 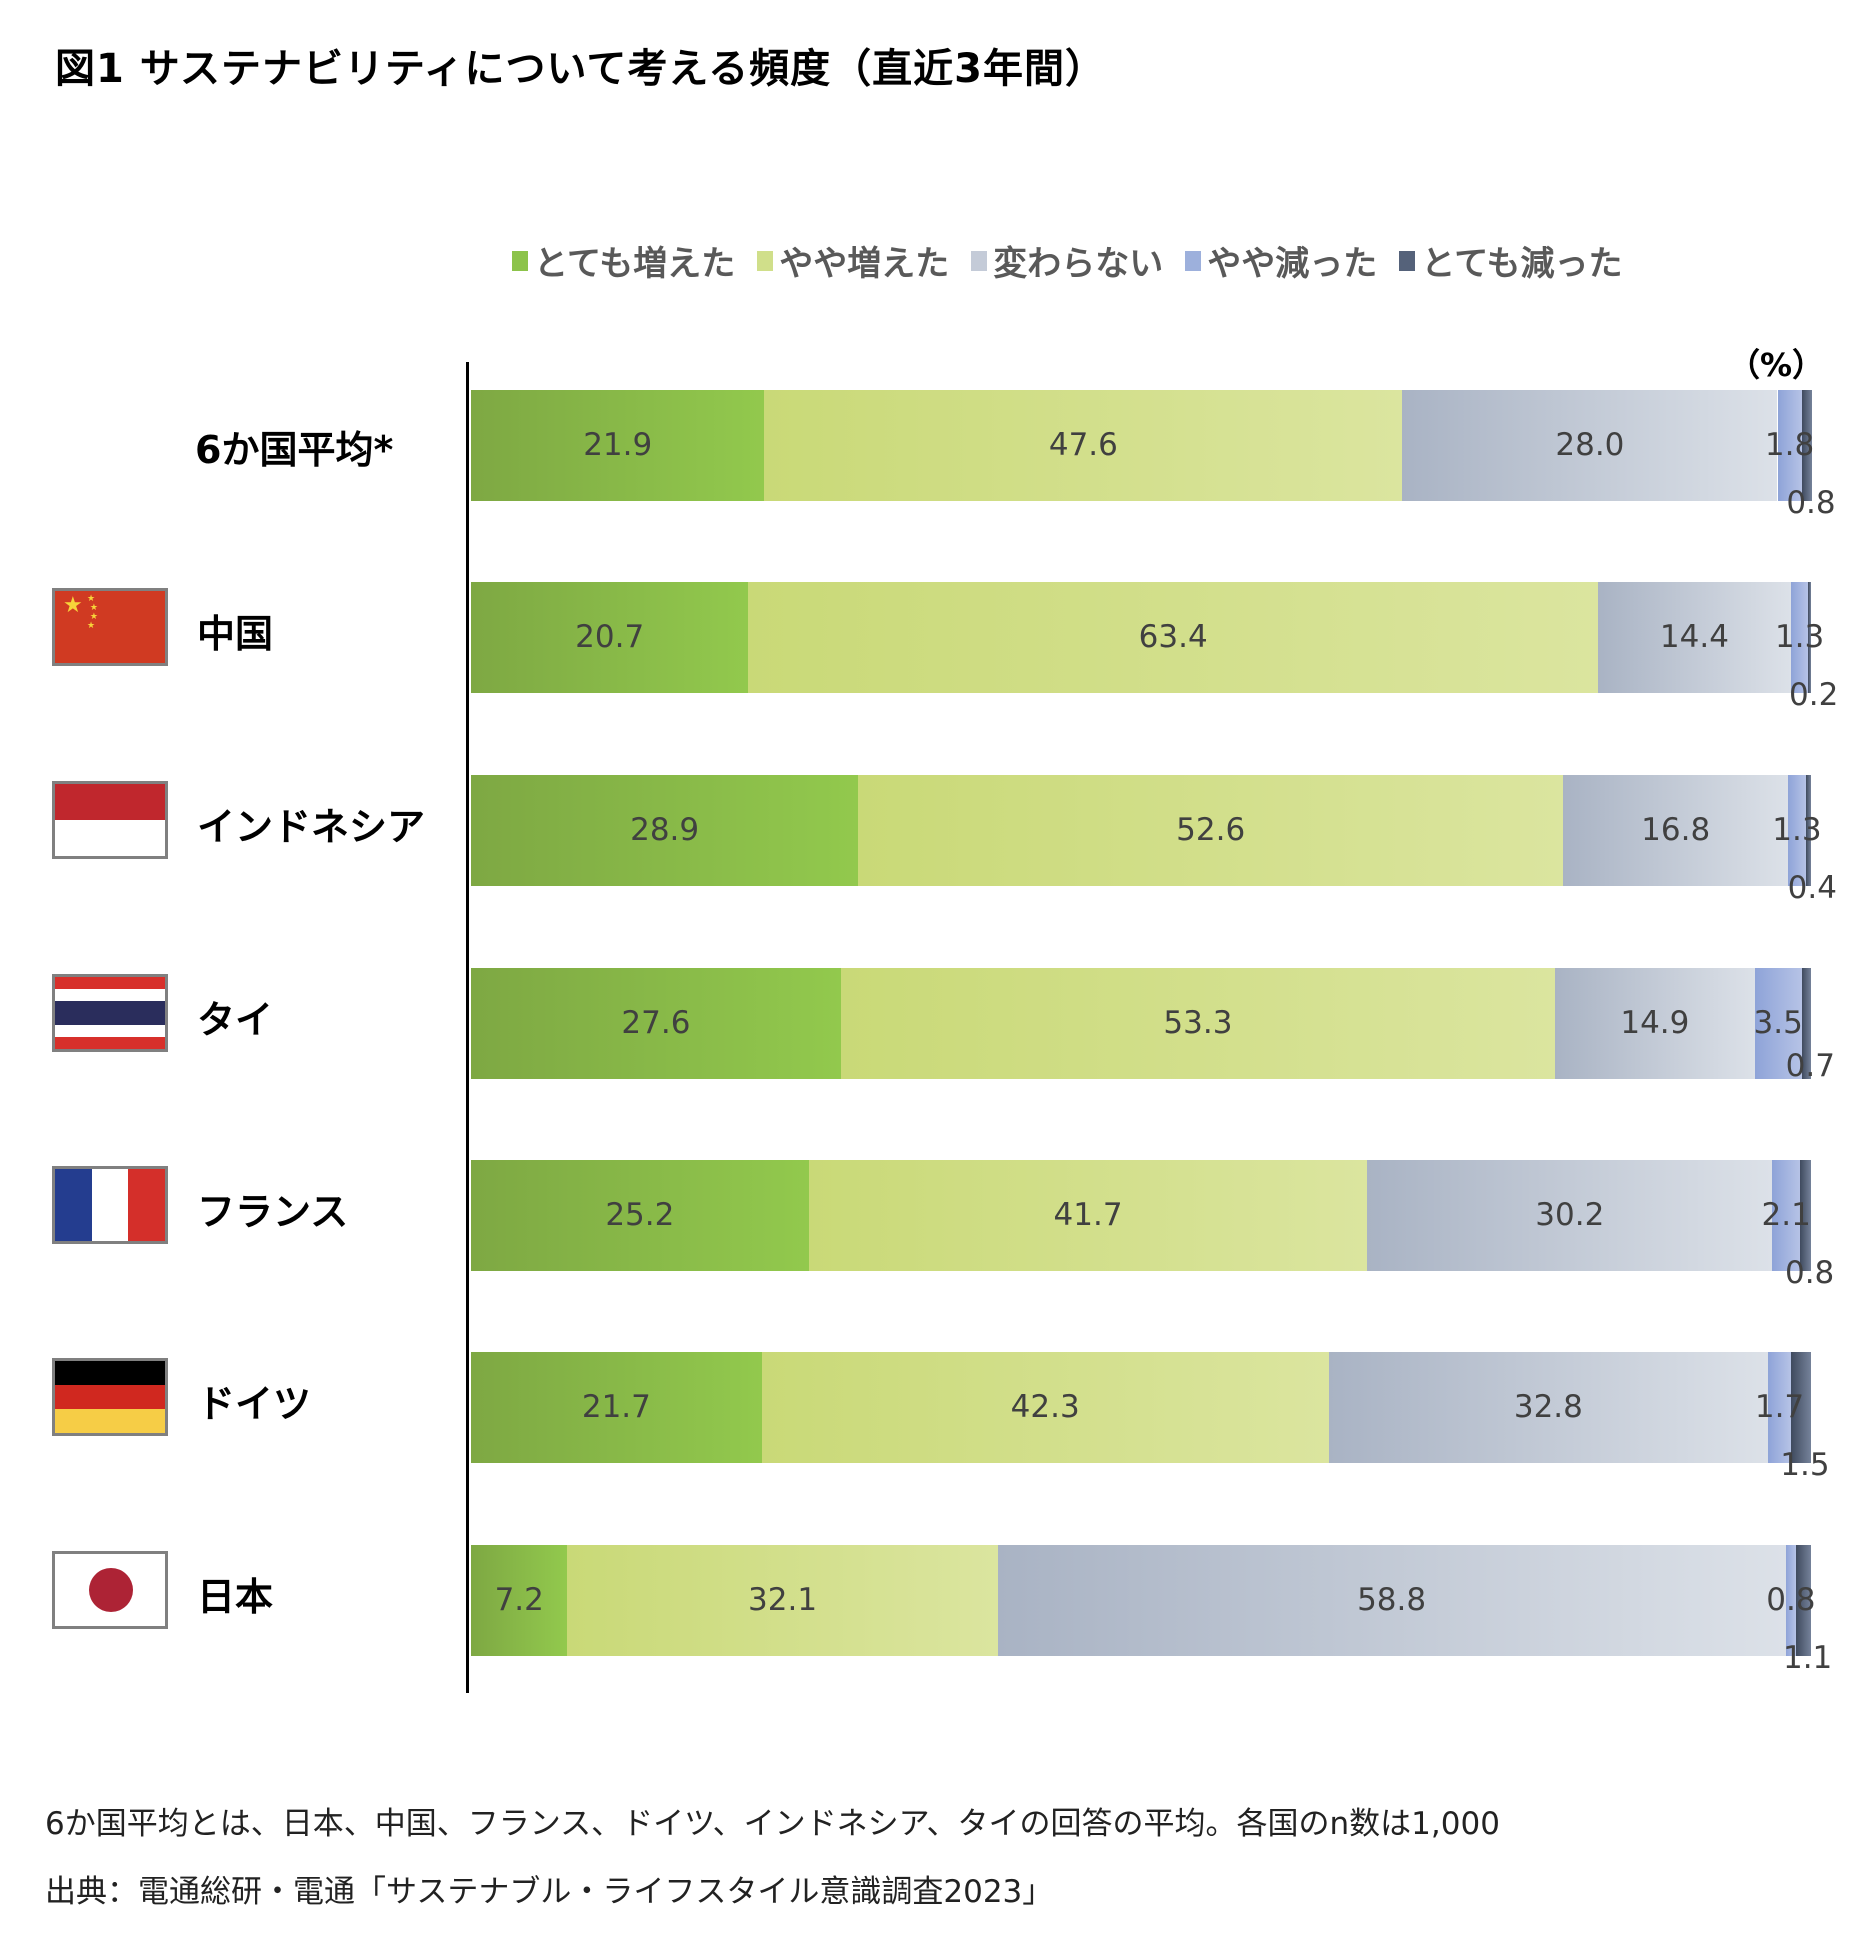 I want to click on data-label: 14.9, so click(x=1655, y=1023).